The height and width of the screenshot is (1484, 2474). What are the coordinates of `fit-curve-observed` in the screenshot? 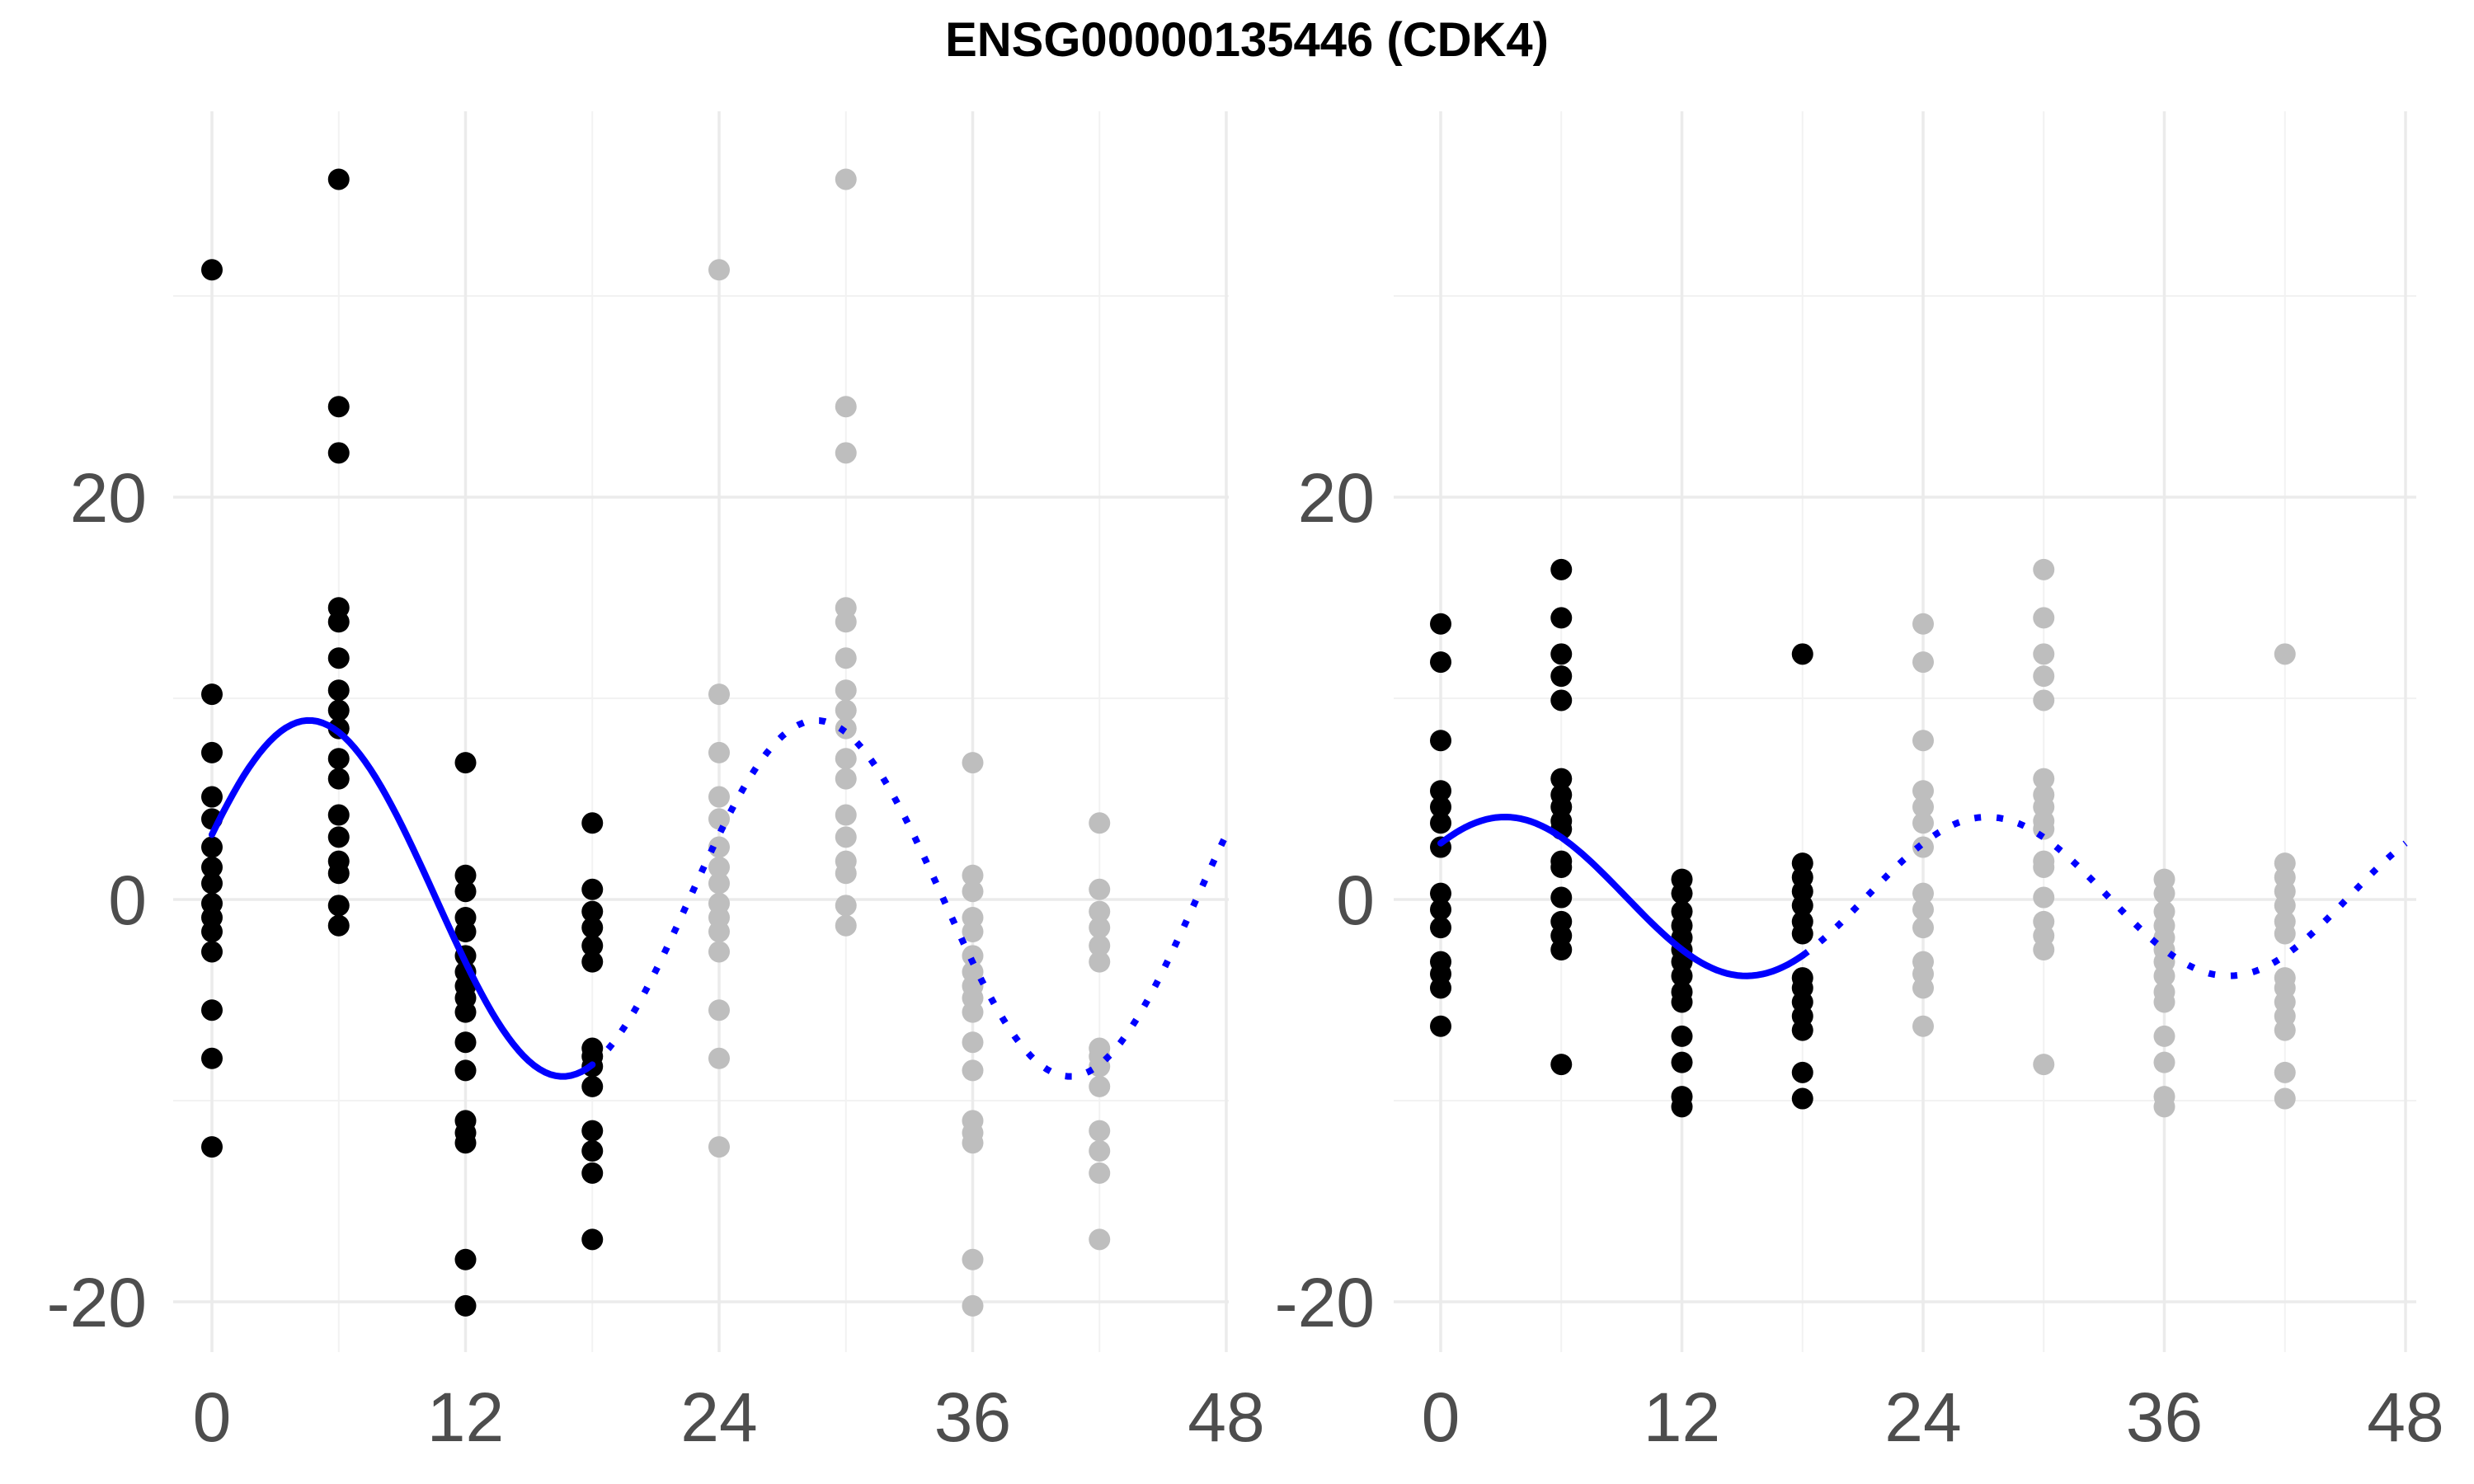 It's located at (402, 898).